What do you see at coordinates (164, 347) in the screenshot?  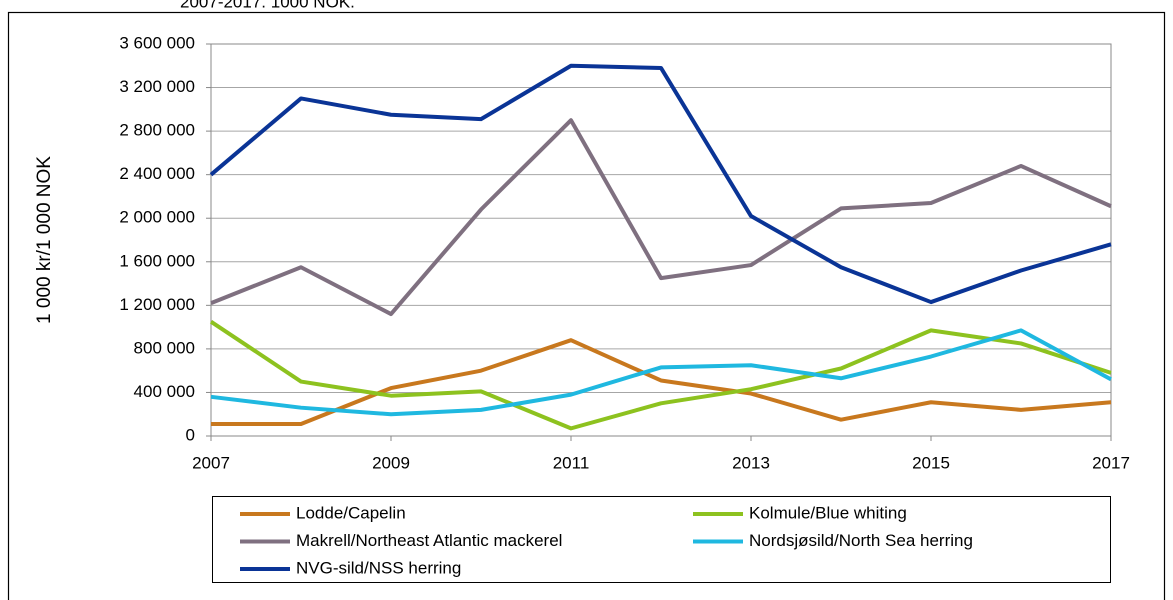 I see `y-tick-label: 800 000` at bounding box center [164, 347].